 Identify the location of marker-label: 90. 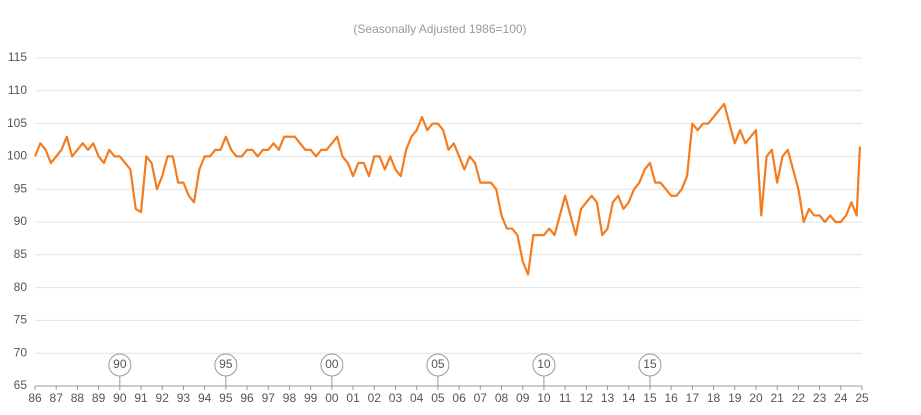
(120, 364).